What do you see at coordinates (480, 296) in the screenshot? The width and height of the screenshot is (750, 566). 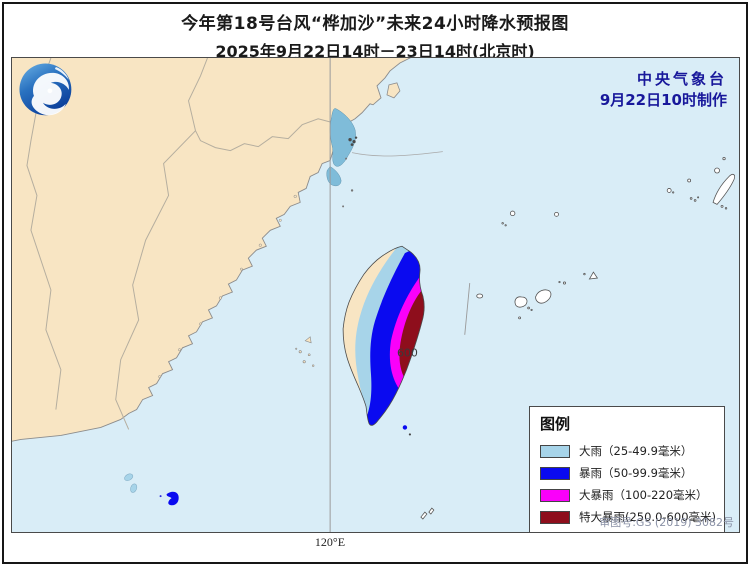 I see `yonaguni-island` at bounding box center [480, 296].